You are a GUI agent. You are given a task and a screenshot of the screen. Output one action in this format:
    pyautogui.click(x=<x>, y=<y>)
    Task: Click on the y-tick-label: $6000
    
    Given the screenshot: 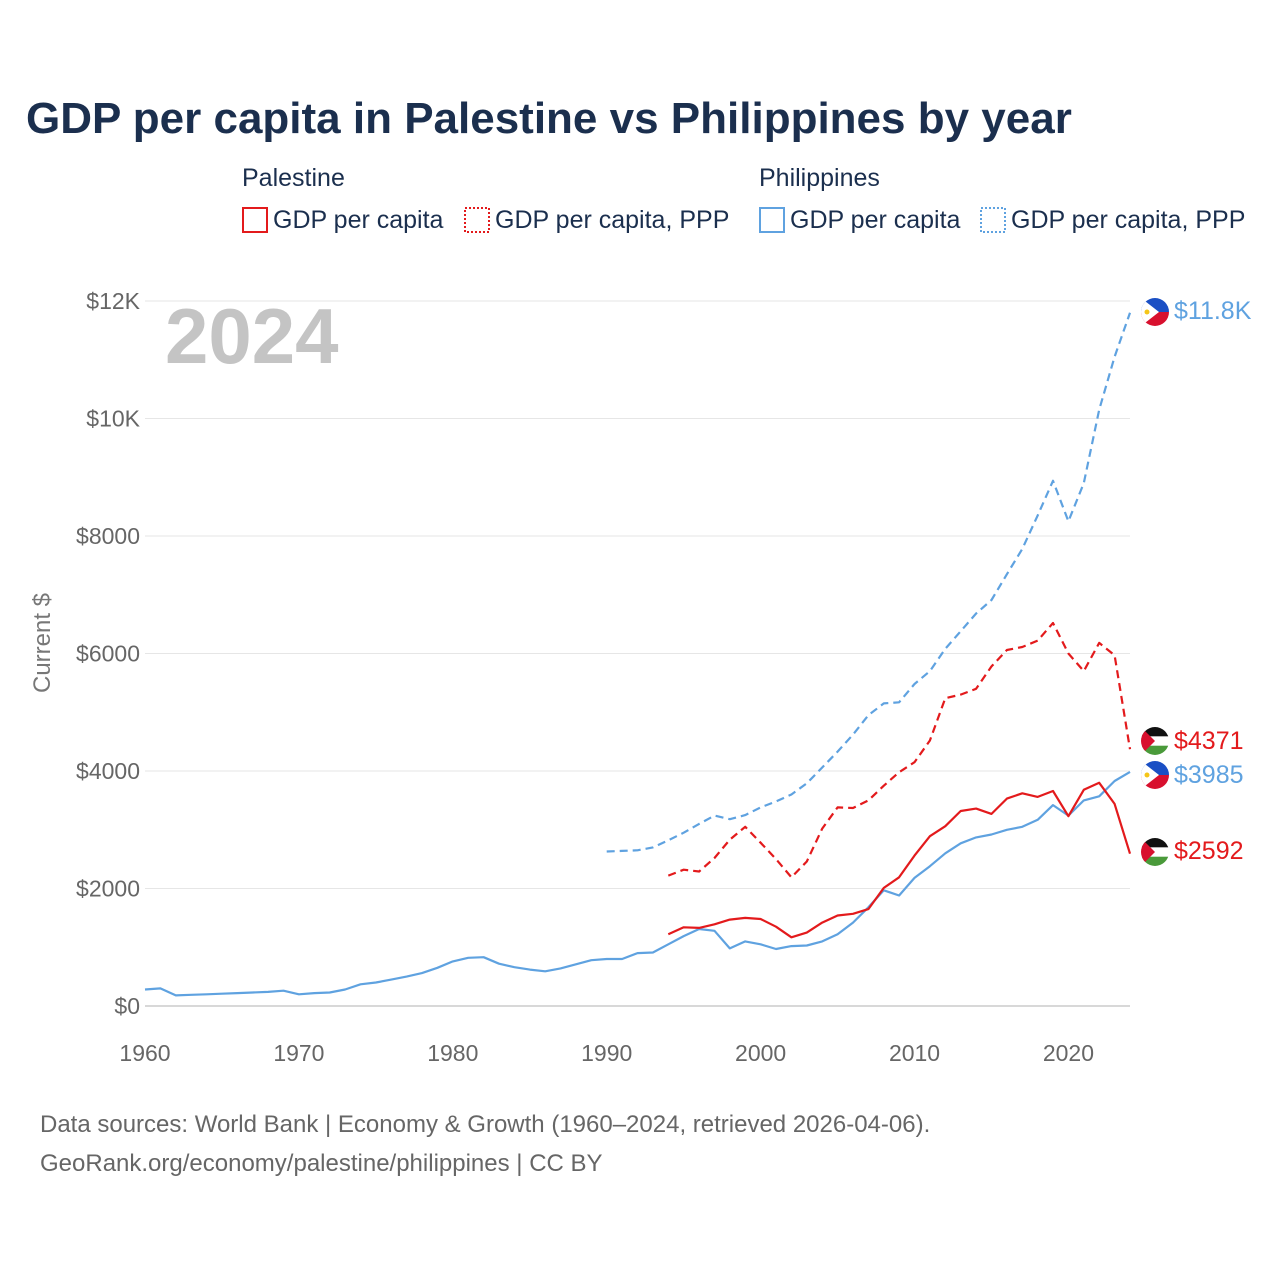 What is the action you would take?
    pyautogui.click(x=108, y=654)
    